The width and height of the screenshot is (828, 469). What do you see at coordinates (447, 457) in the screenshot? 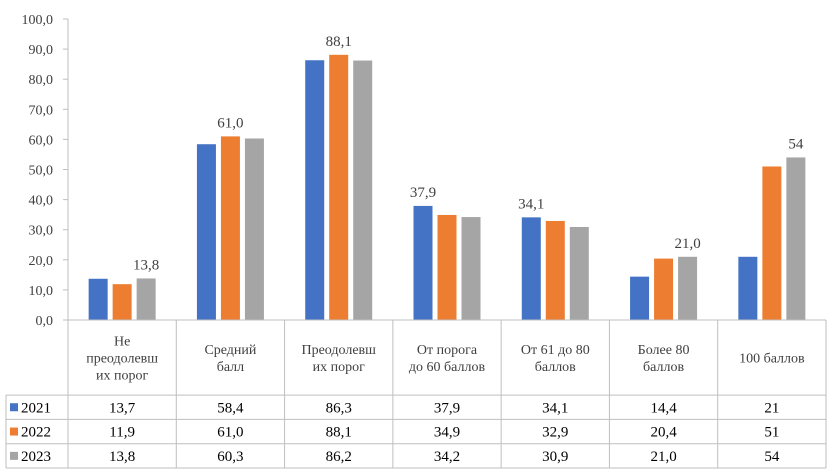
I see `table-cell: 34,2` at bounding box center [447, 457].